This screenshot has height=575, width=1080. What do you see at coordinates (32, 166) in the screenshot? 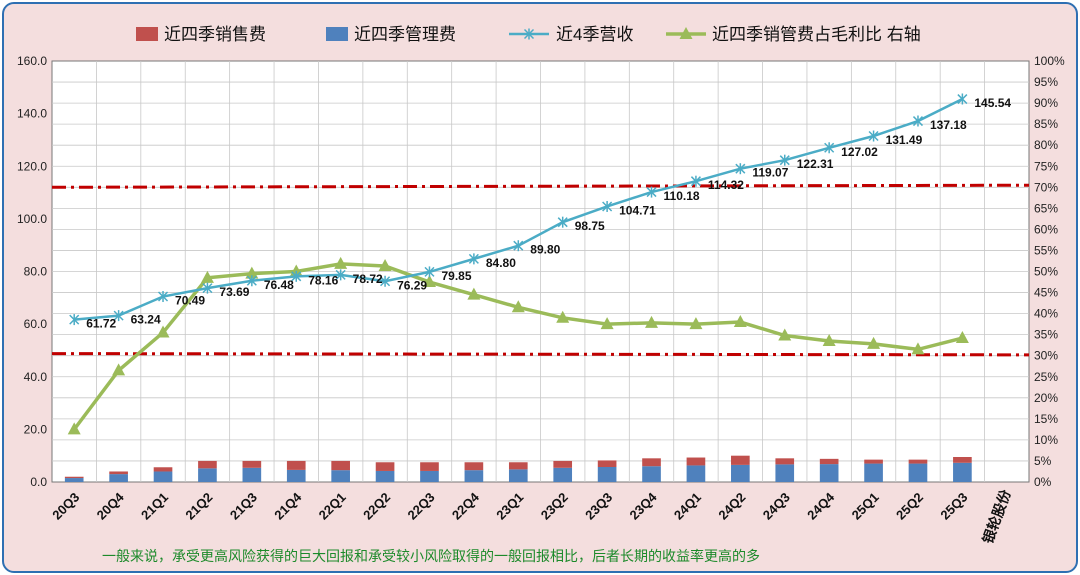
I see `y-left-tick-label: 120.0` at bounding box center [32, 166].